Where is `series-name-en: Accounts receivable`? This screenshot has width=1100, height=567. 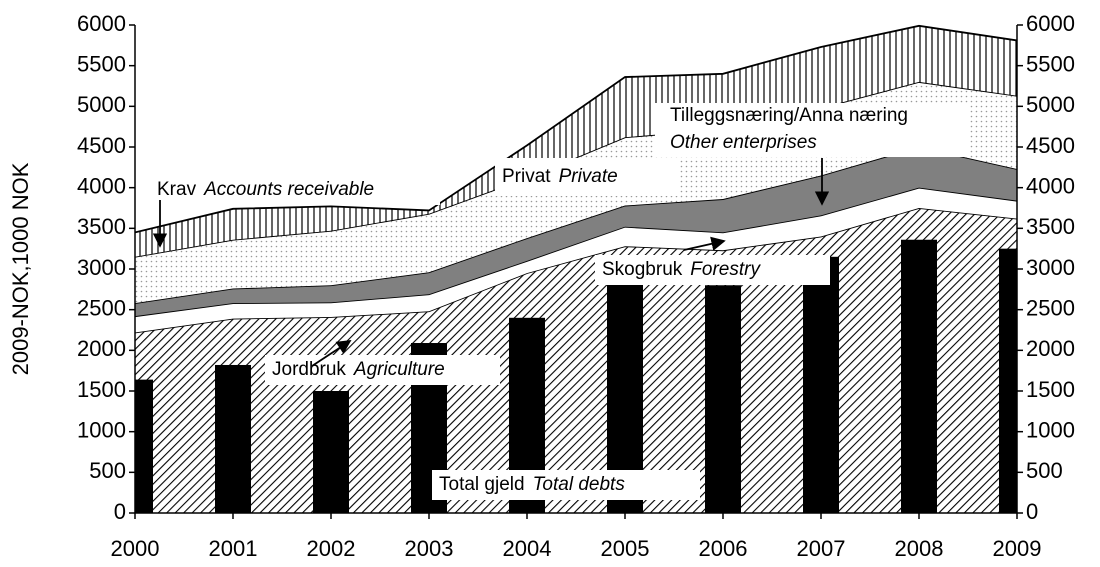 series-name-en: Accounts receivable is located at coordinates (288, 189).